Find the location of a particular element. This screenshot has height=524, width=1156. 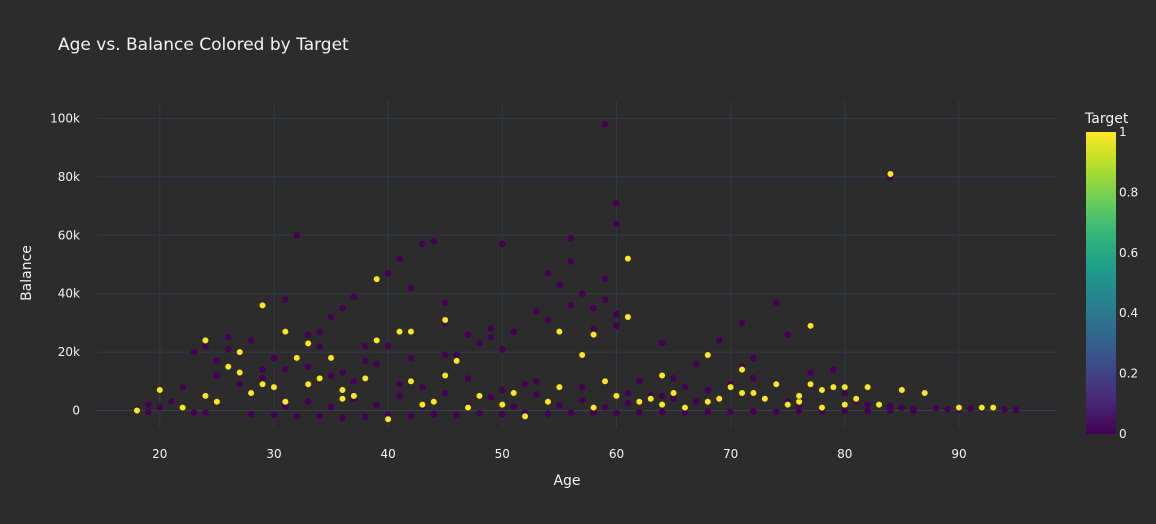

colorbar-tick-label: 0.4 is located at coordinates (1128, 313).